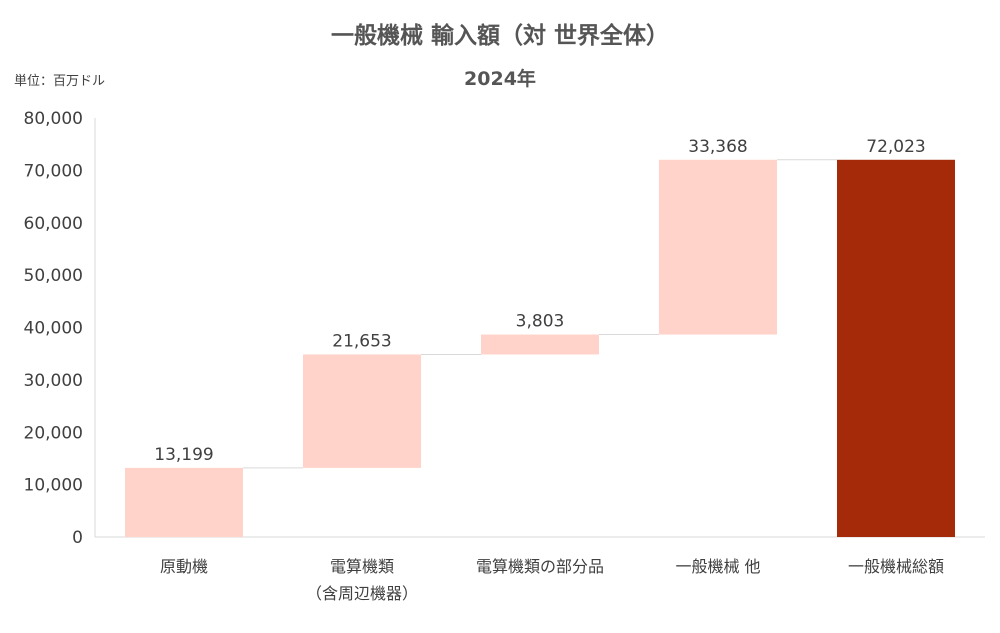 Image resolution: width=1000 pixels, height=633 pixels. Describe the element at coordinates (53, 486) in the screenshot. I see `y-tick-label: 10,000` at that location.